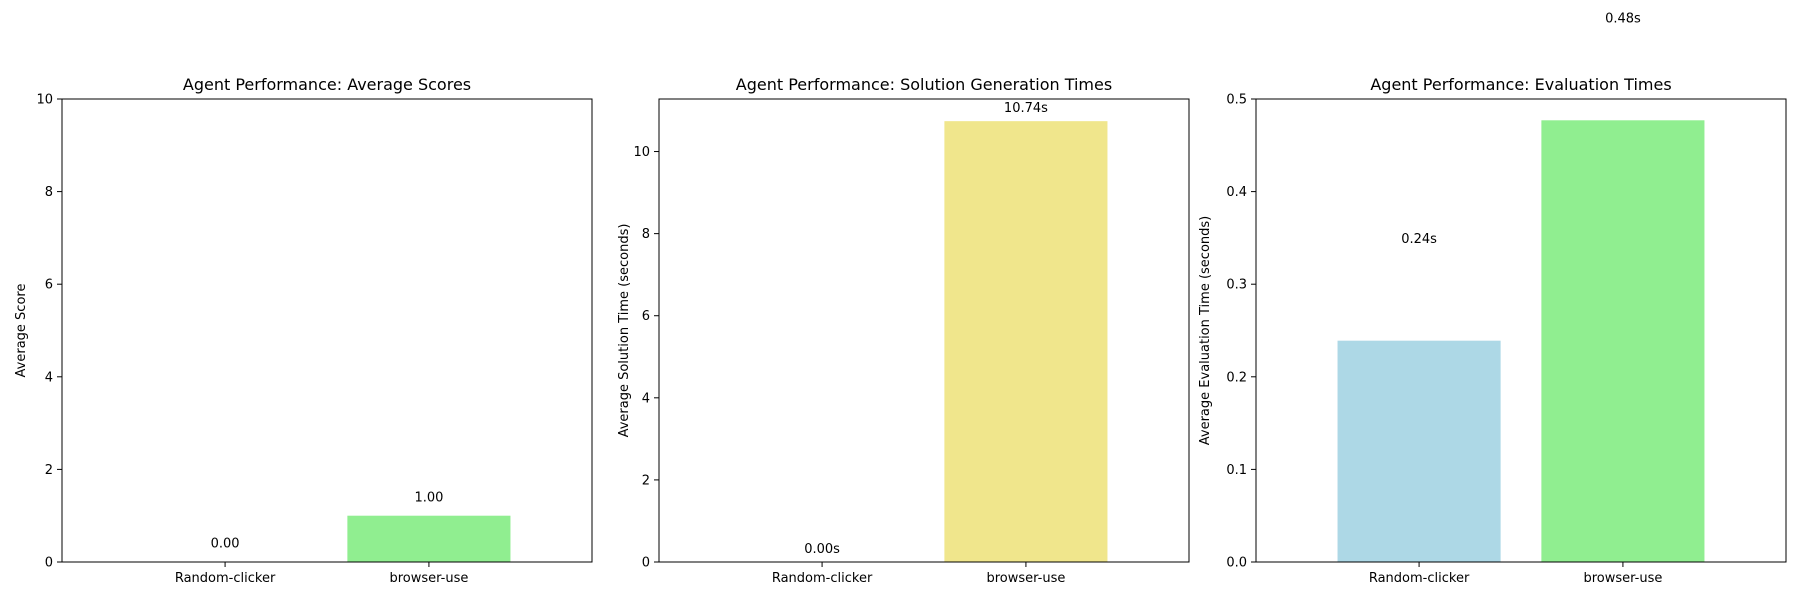  What do you see at coordinates (1520, 84) in the screenshot?
I see `chart-title: Agent Performance: Evaluation Times` at bounding box center [1520, 84].